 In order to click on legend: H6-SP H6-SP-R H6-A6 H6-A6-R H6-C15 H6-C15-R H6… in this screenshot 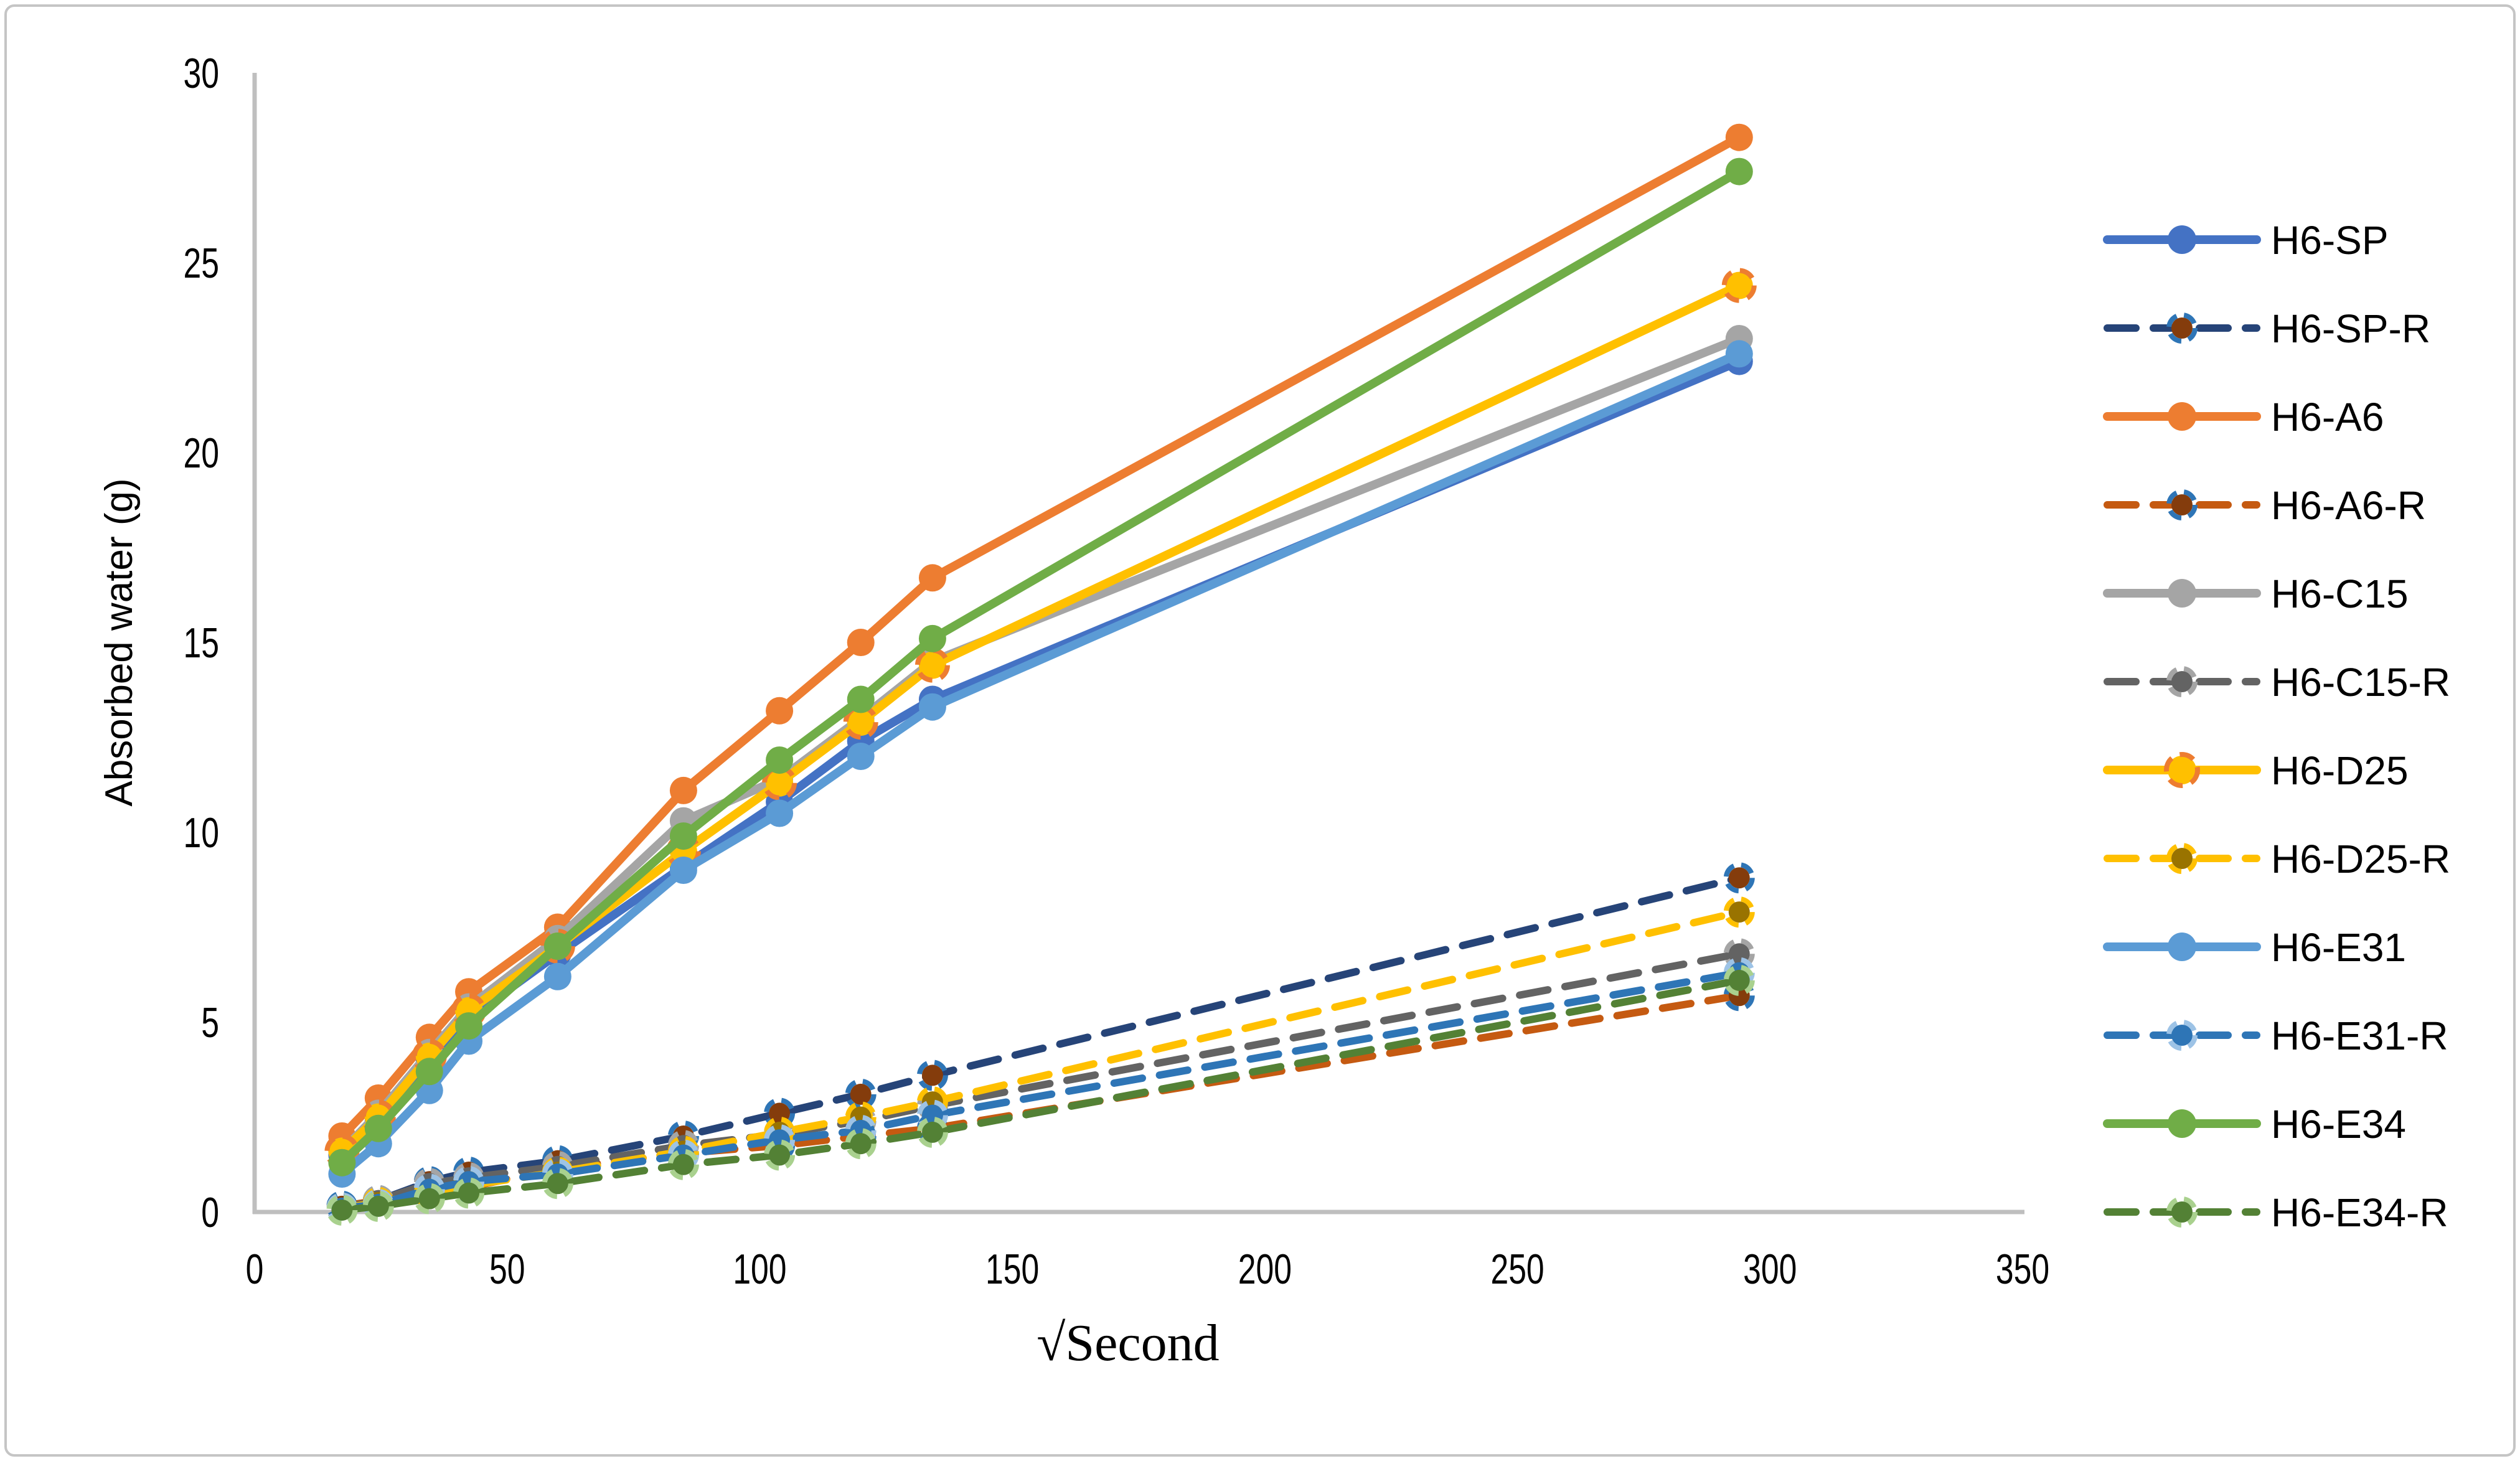, I will do `click(2276, 726)`.